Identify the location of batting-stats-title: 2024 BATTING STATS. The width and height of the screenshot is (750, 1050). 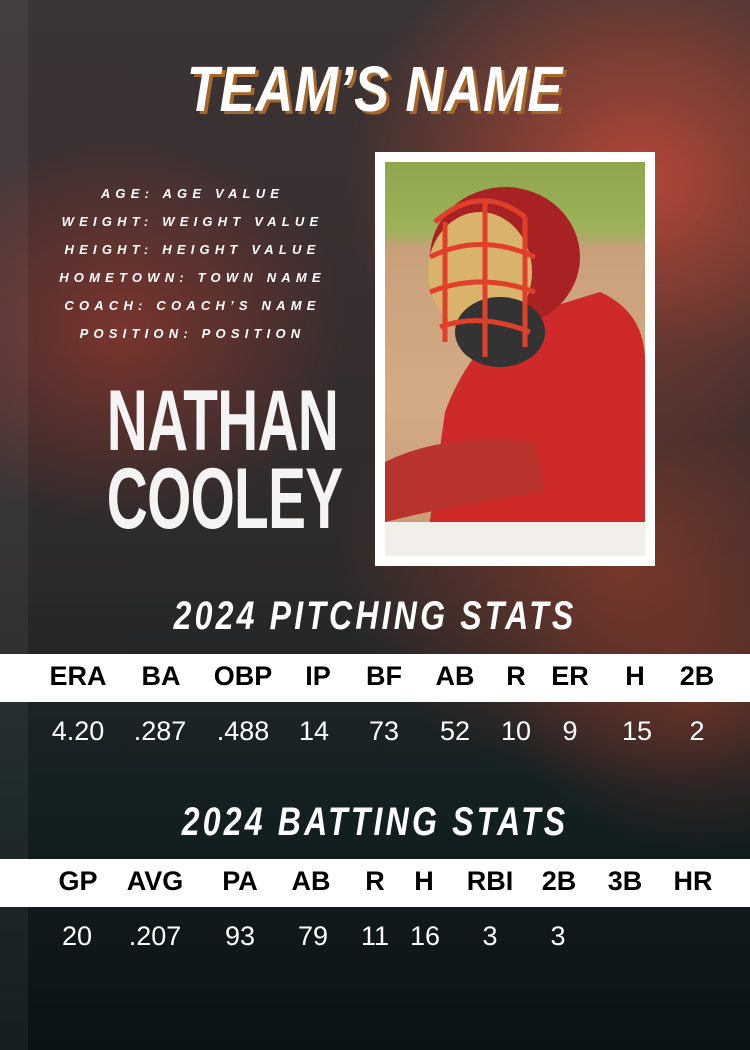
(375, 822).